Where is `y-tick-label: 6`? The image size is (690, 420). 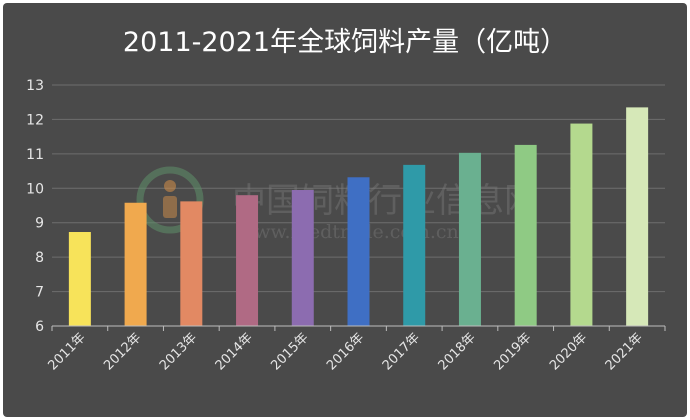 y-tick-label: 6 is located at coordinates (39, 327).